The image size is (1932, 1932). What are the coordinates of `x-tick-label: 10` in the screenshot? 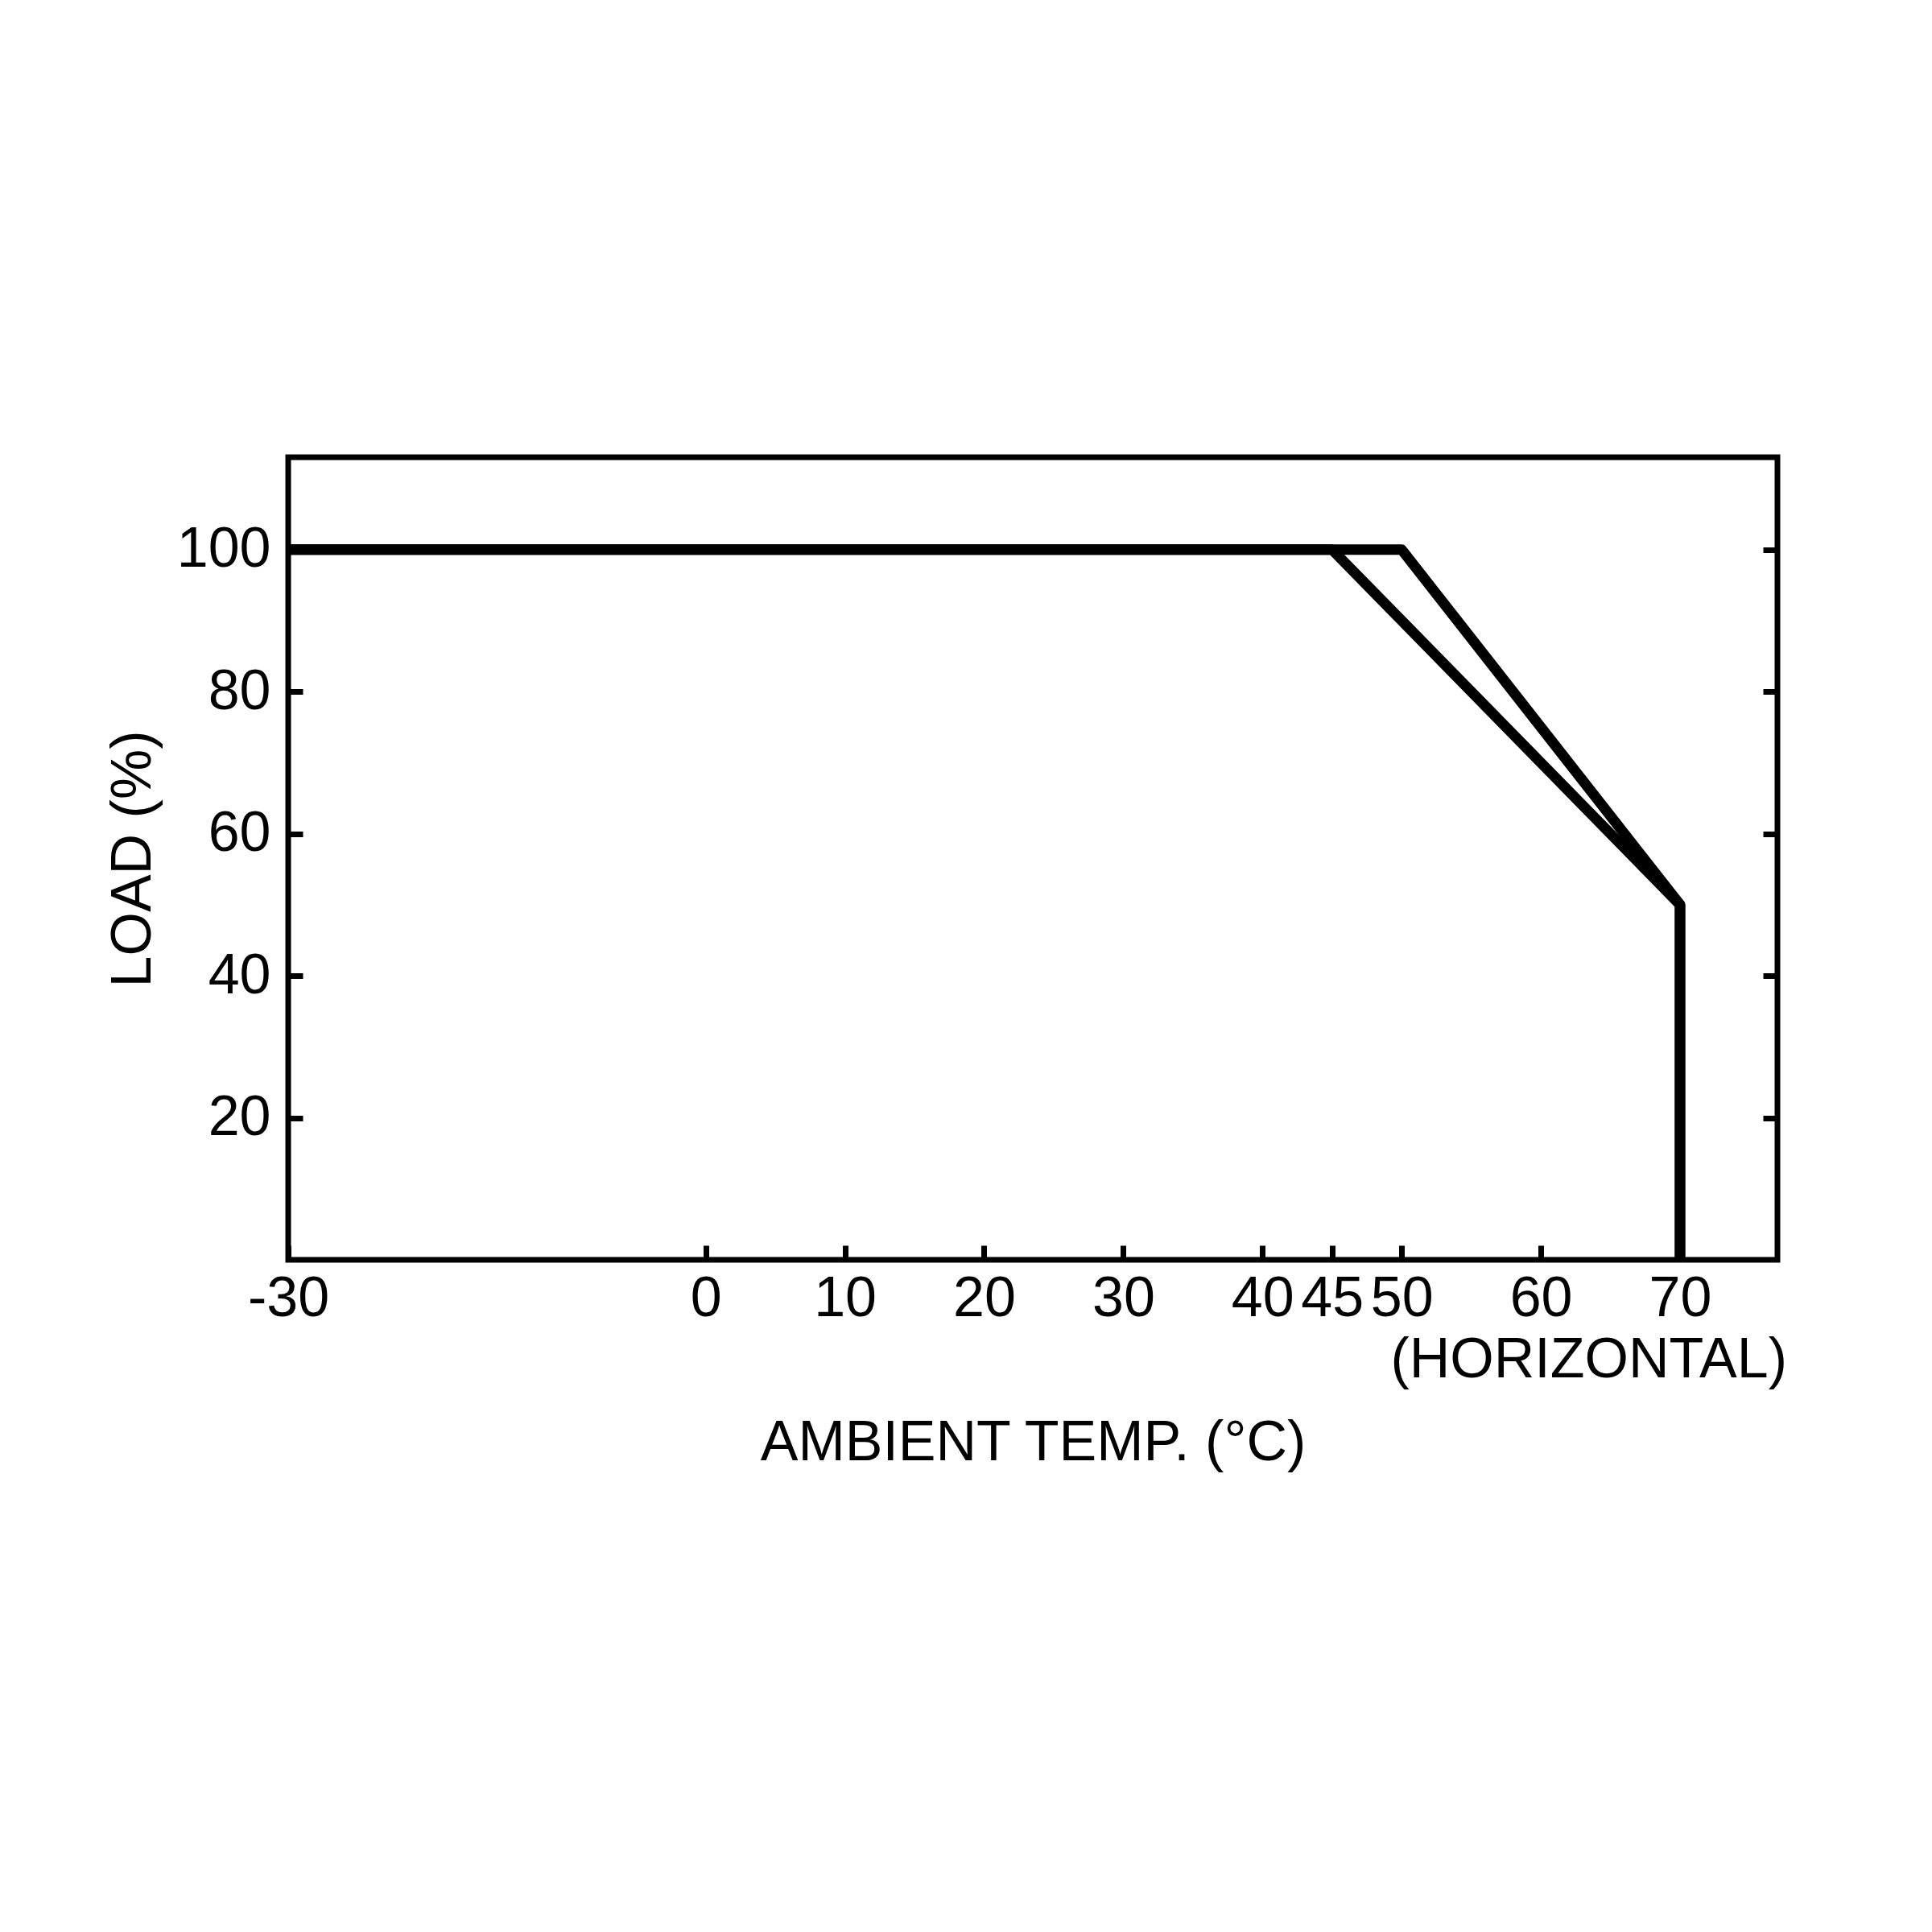 It's located at (845, 1296).